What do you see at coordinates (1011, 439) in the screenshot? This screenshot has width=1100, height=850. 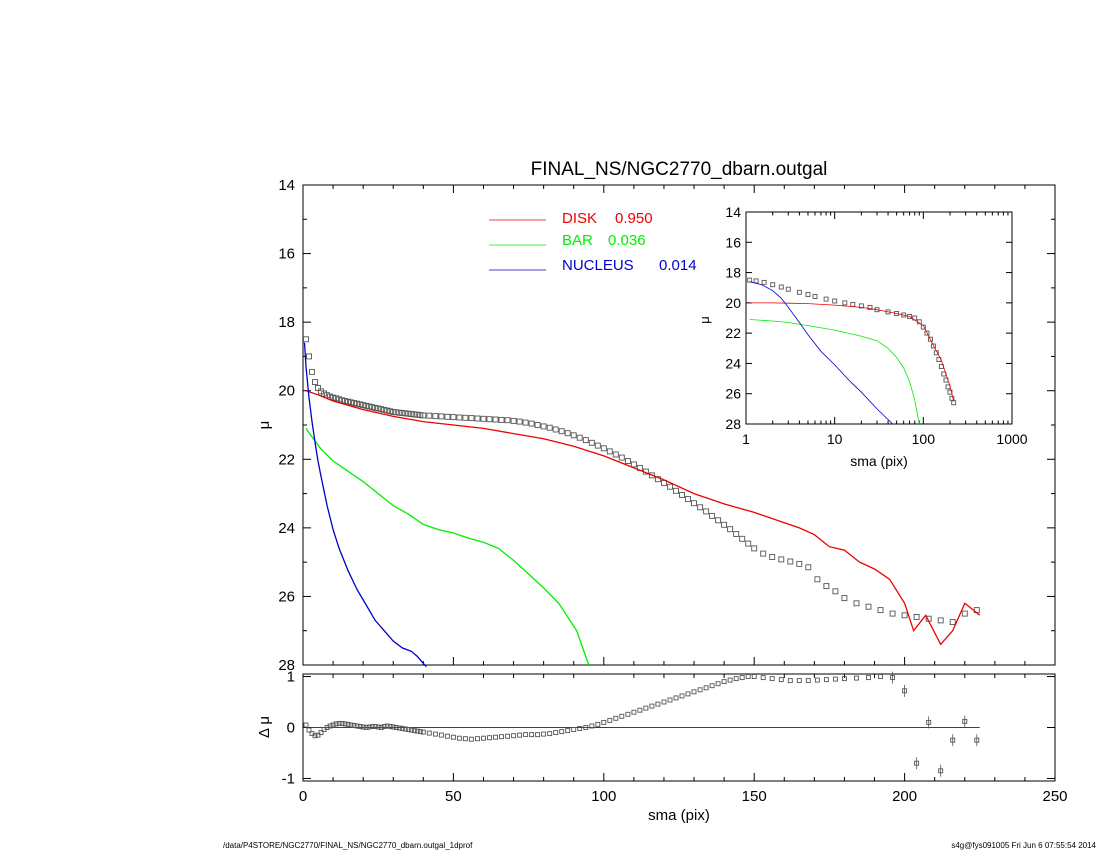 I see `inset-x-tick-label: 1000` at bounding box center [1011, 439].